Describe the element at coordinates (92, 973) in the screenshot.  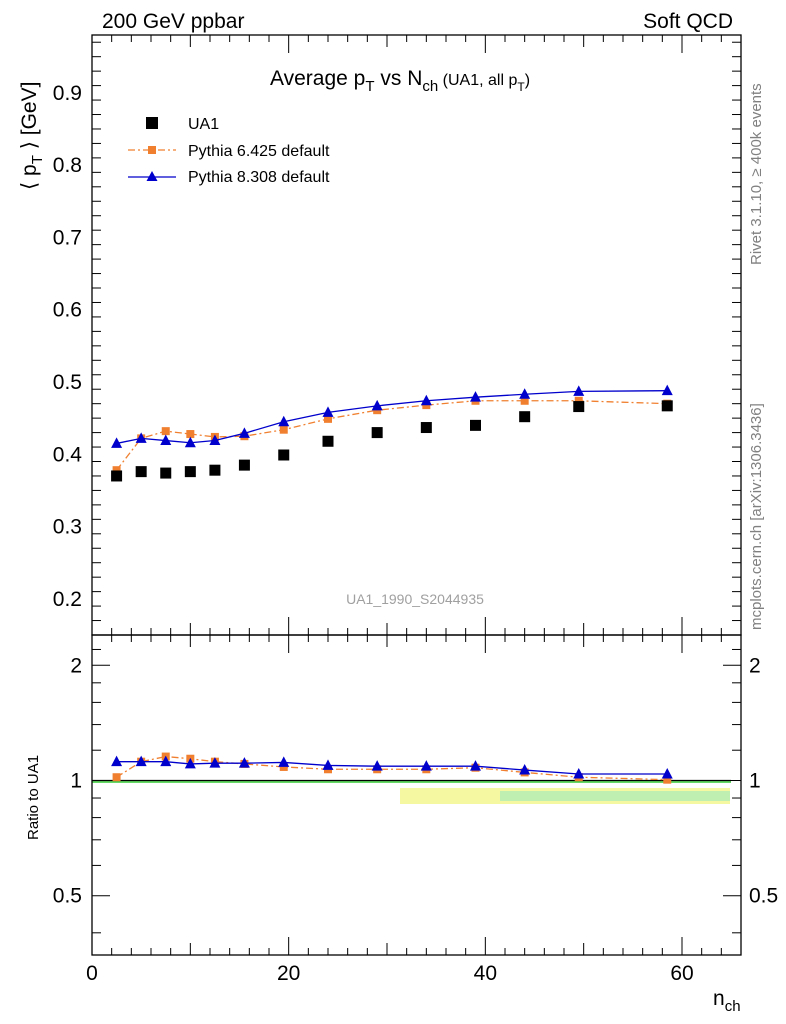
I see `x-tick-label: 0` at that location.